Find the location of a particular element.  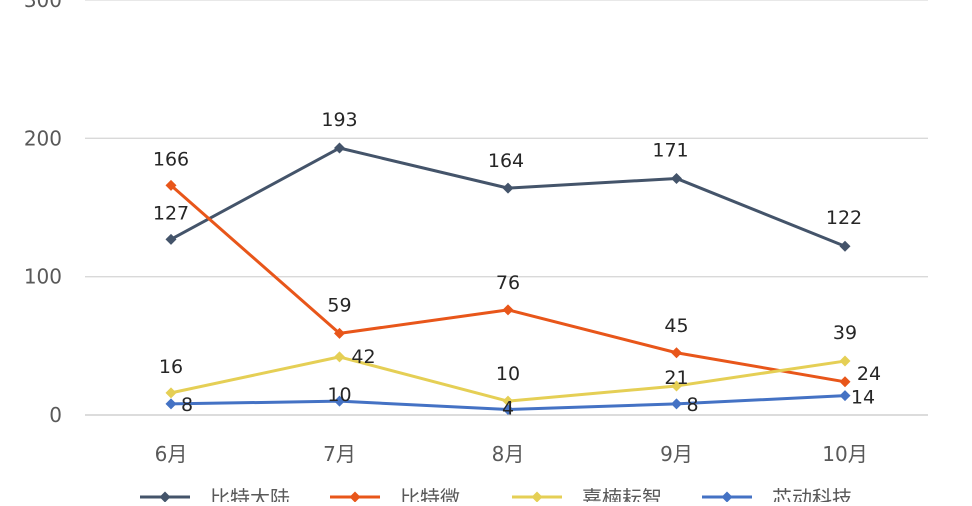

data-label: 127 is located at coordinates (171, 213).